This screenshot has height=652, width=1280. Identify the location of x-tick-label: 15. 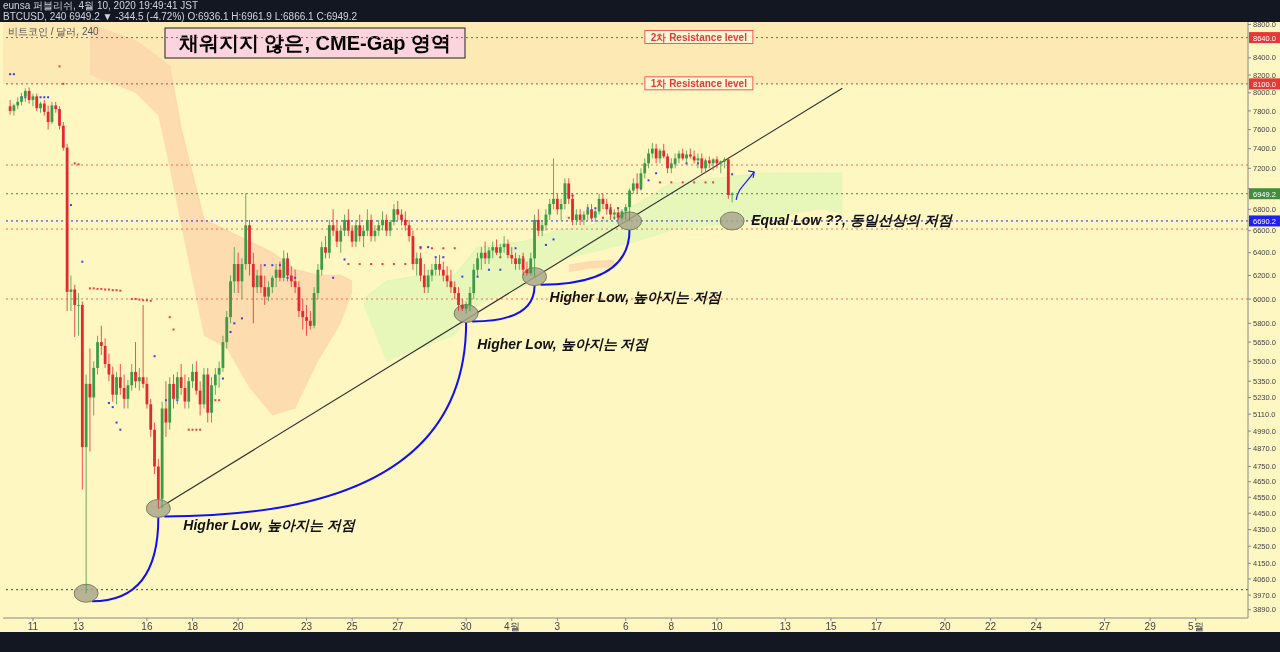
(831, 627).